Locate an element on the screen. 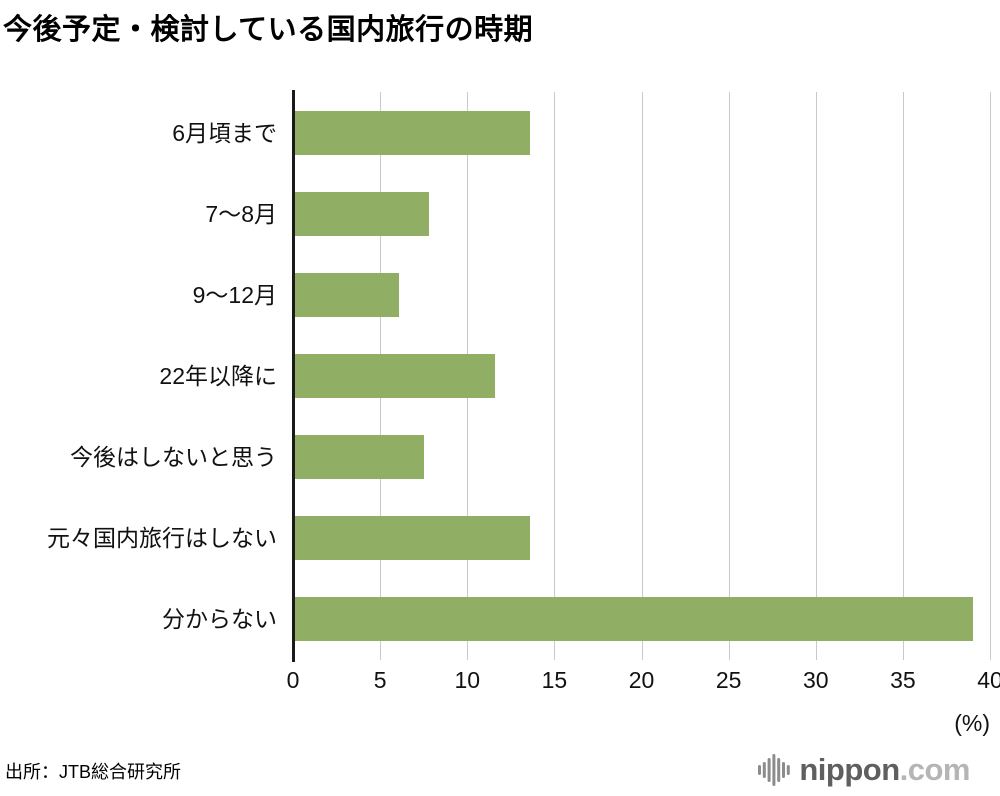  x-tick-label-30: 30 is located at coordinates (815, 680).